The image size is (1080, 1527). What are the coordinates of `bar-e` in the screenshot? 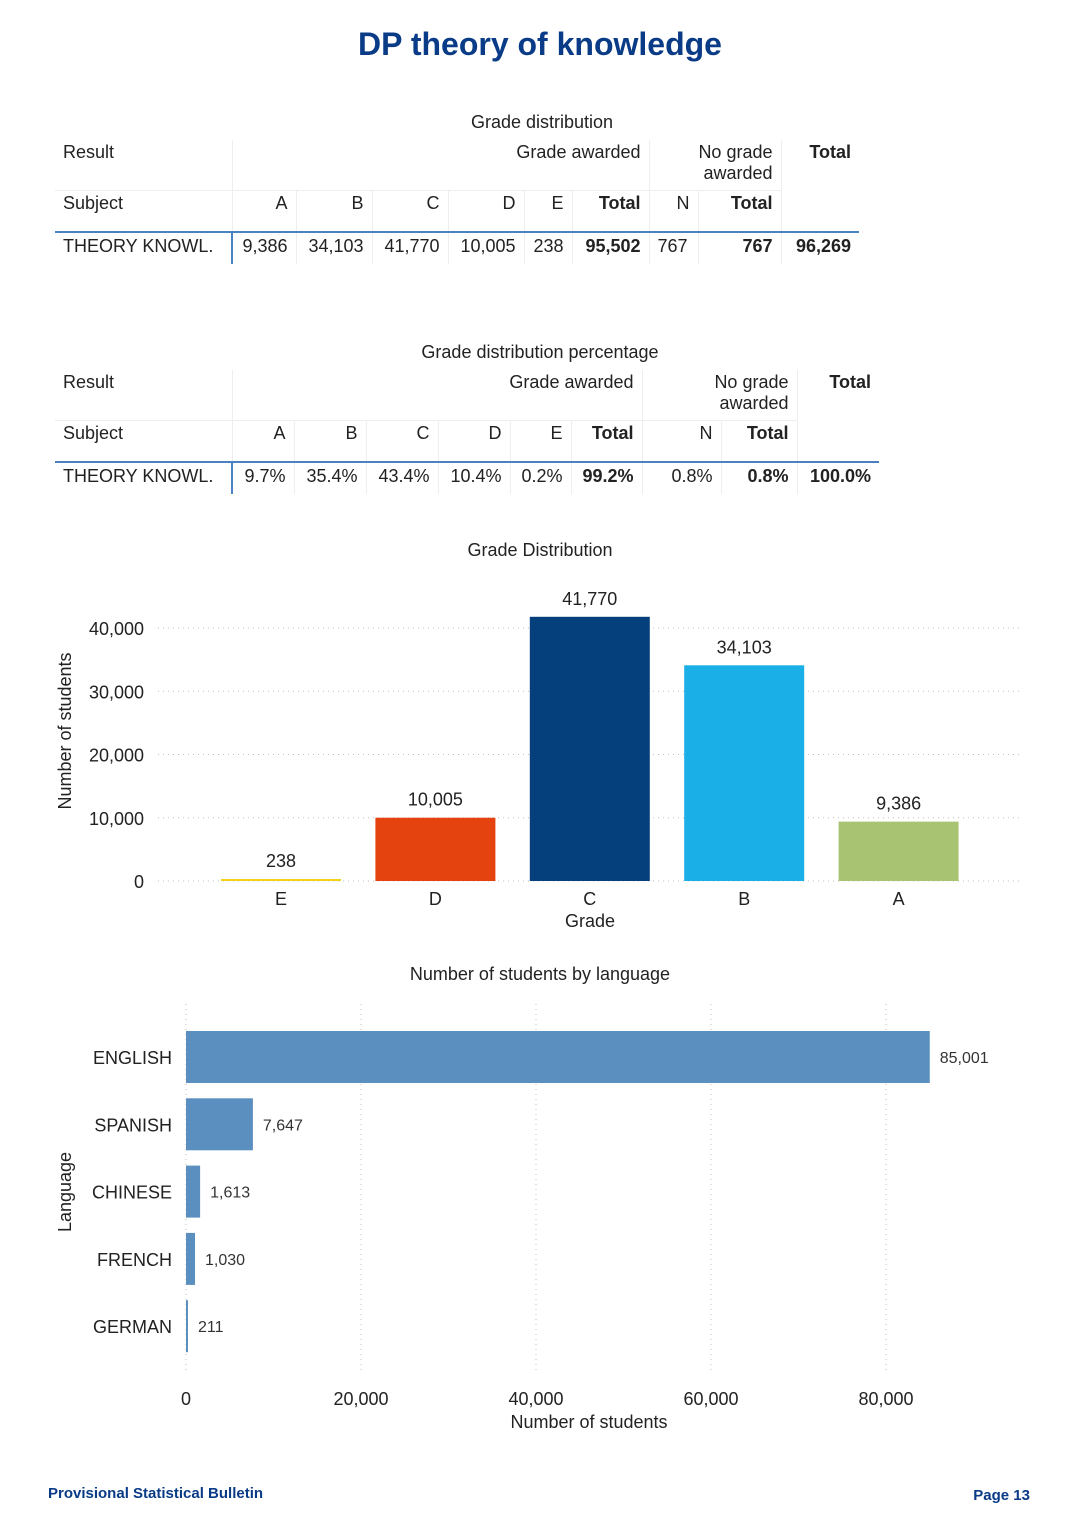 It's located at (281, 880).